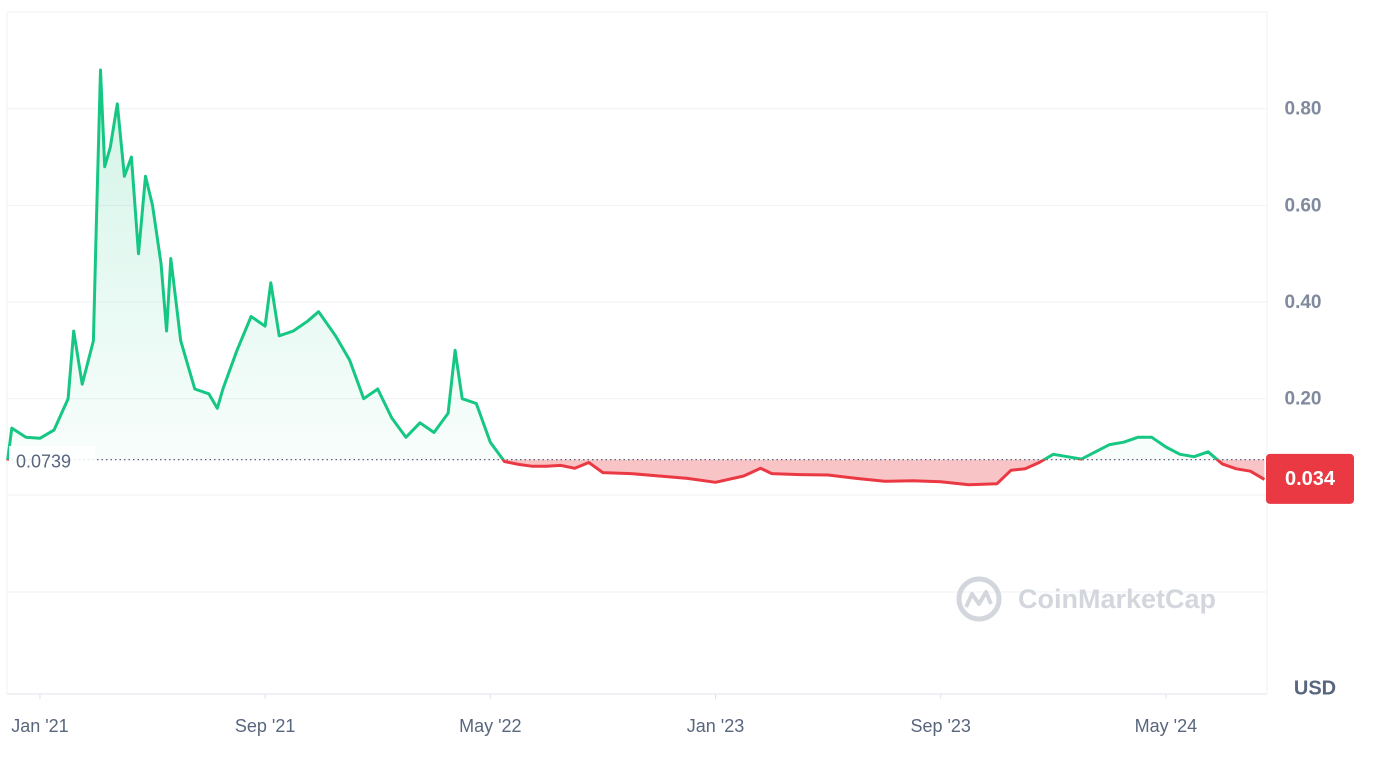  Describe the element at coordinates (39, 726) in the screenshot. I see `x-tick-label: Jan '21` at that location.